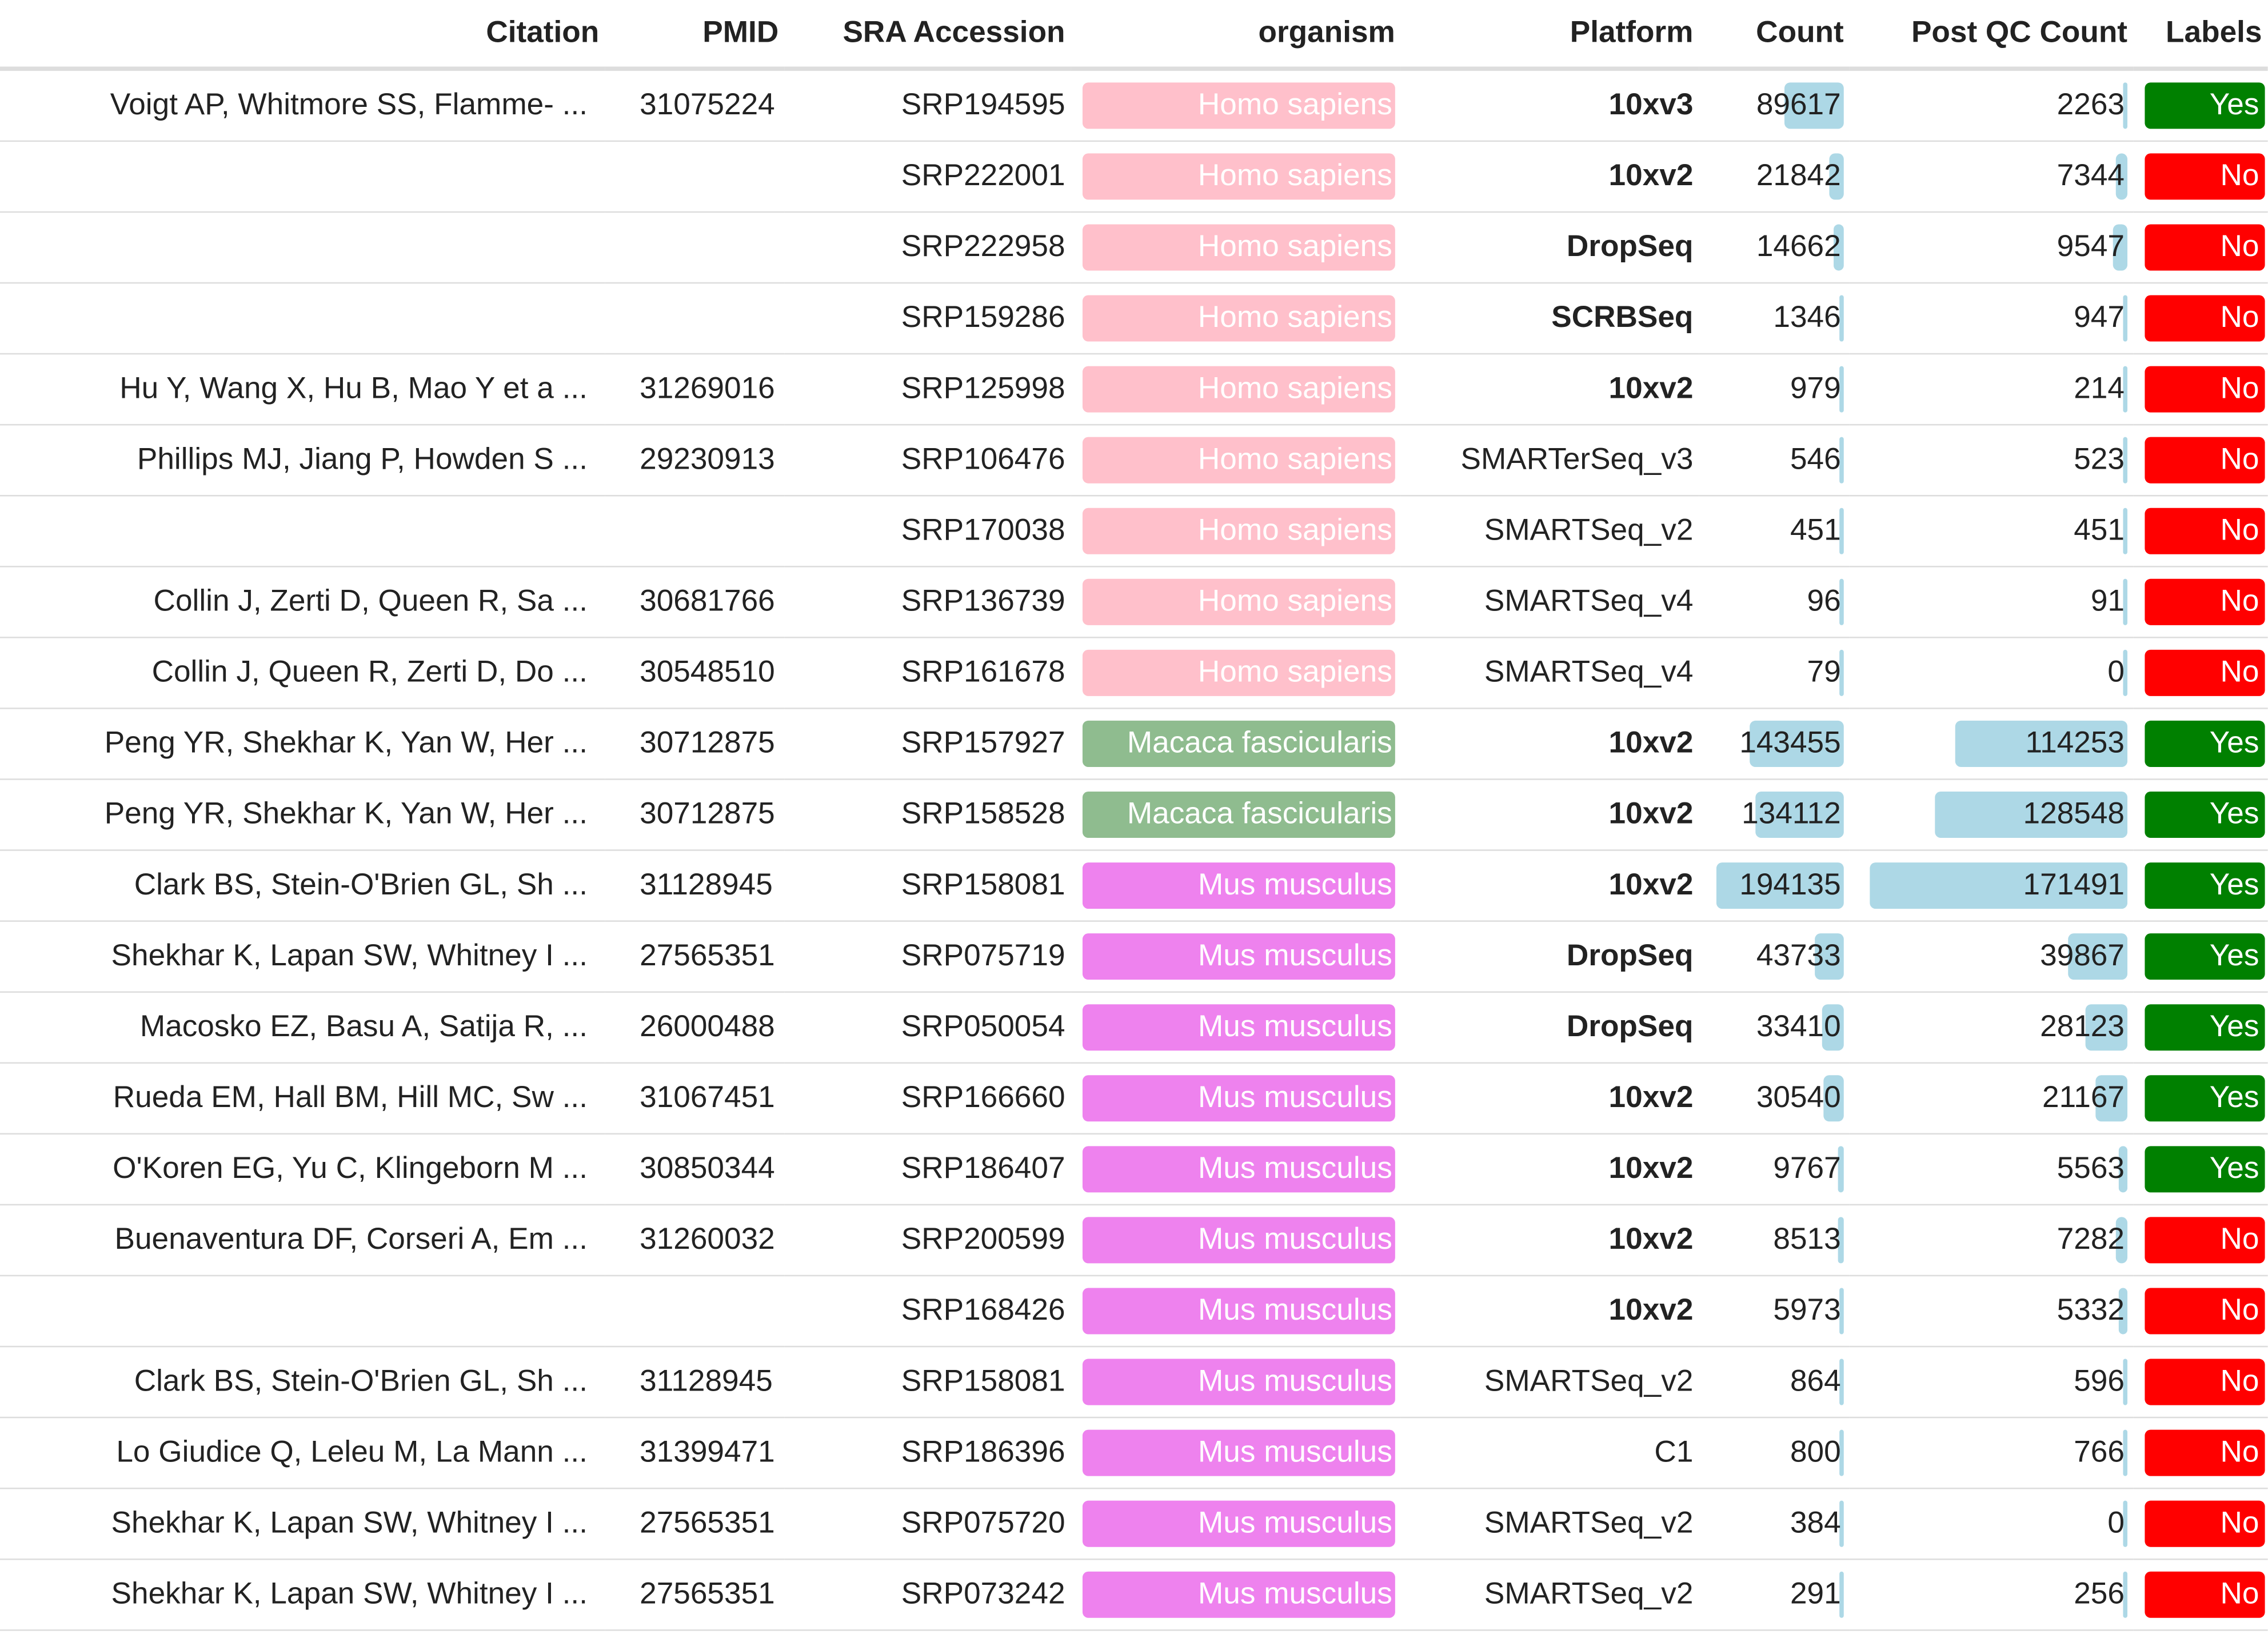  I want to click on cell-organism: Mus musculus, so click(1236, 886).